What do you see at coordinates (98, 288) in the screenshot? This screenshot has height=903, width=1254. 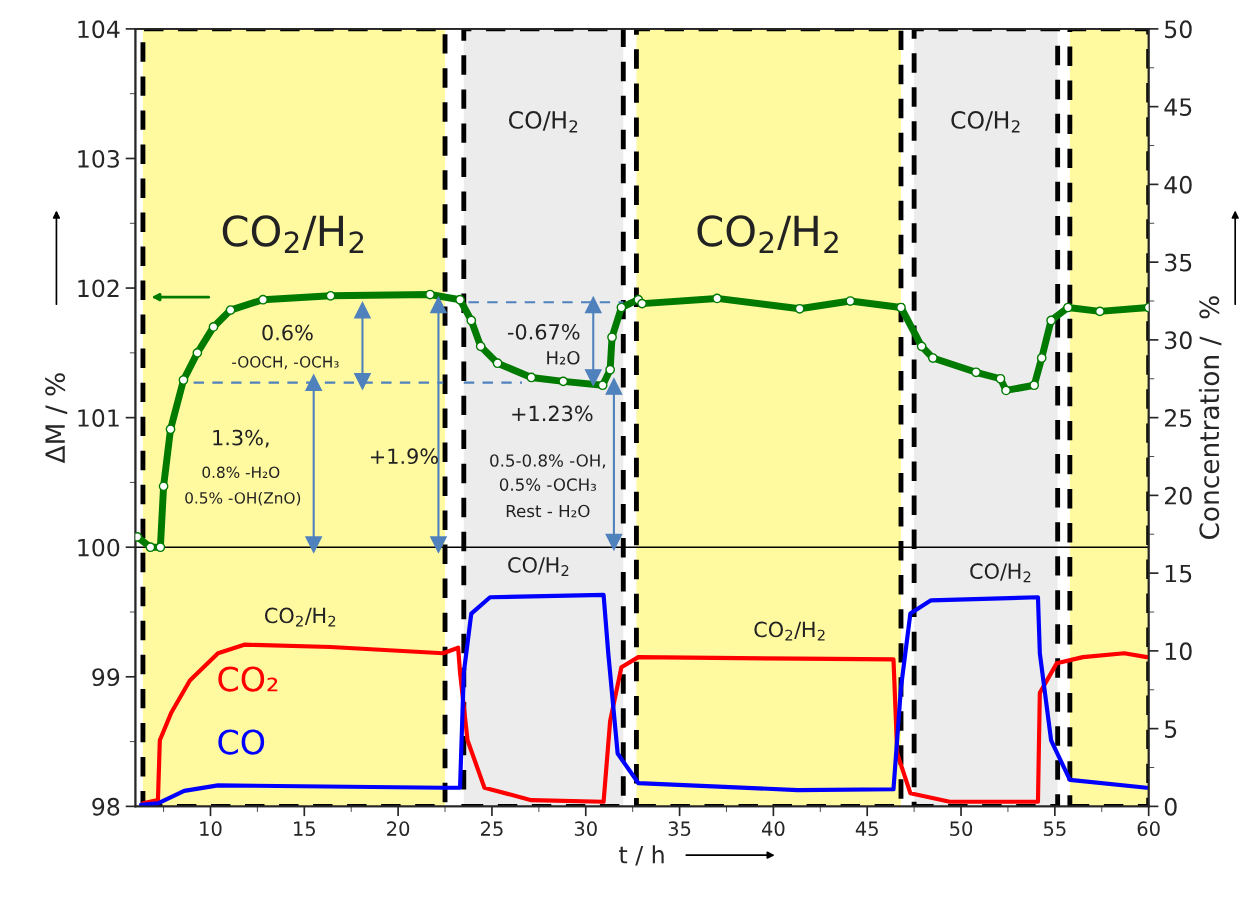 I see `y-tick-label: 102` at bounding box center [98, 288].